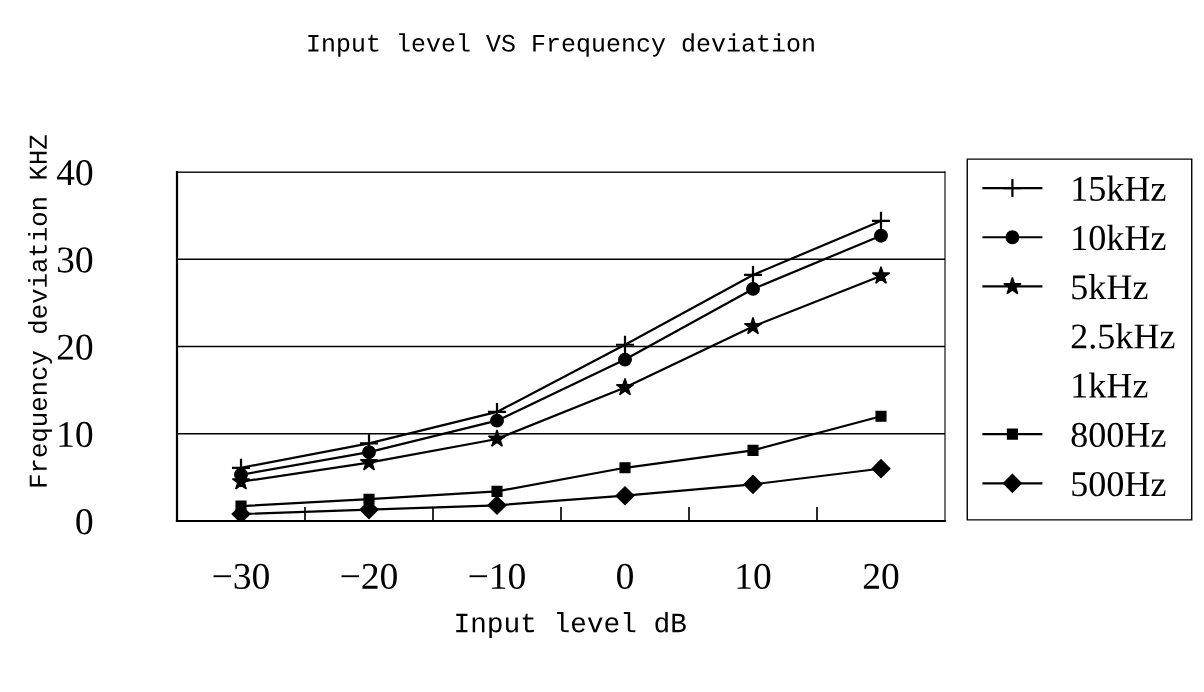 The image size is (1204, 692). I want to click on x-tick-label: −20, so click(369, 576).